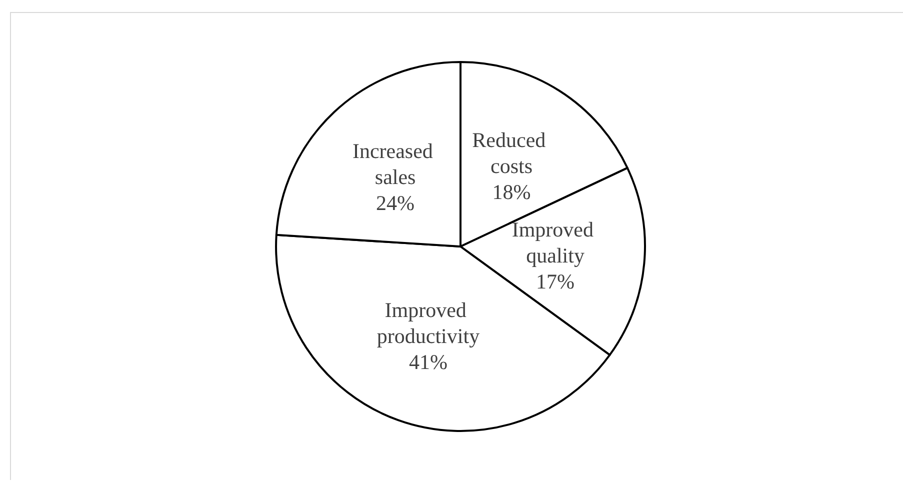 The height and width of the screenshot is (482, 903). What do you see at coordinates (555, 242) in the screenshot?
I see `slice-label: Improved quality` at bounding box center [555, 242].